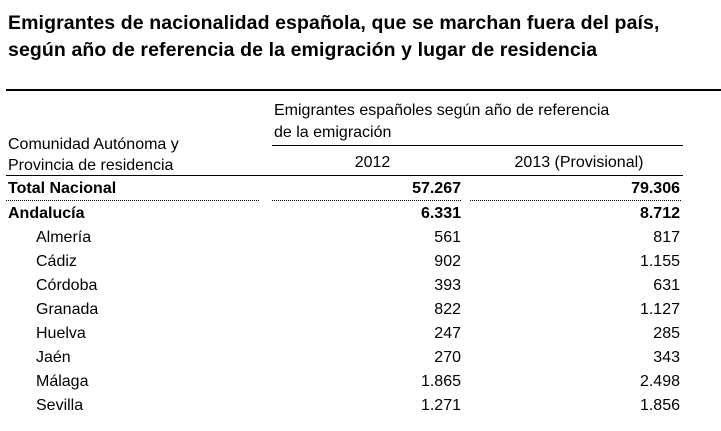  Describe the element at coordinates (447, 237) in the screenshot. I see `row-value-2012: 561` at that location.